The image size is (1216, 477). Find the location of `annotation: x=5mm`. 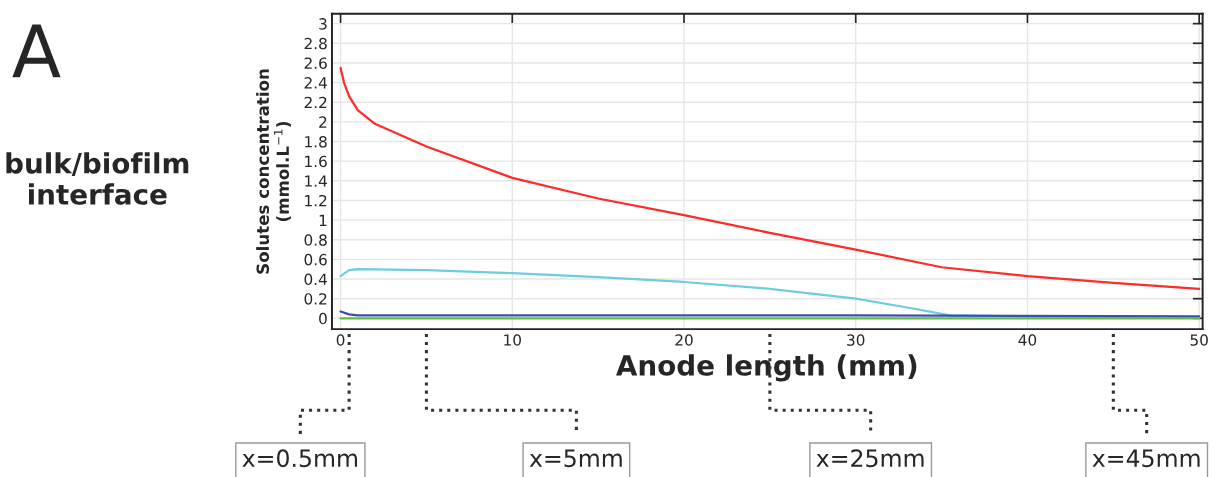

annotation: x=5mm is located at coordinates (575, 458).